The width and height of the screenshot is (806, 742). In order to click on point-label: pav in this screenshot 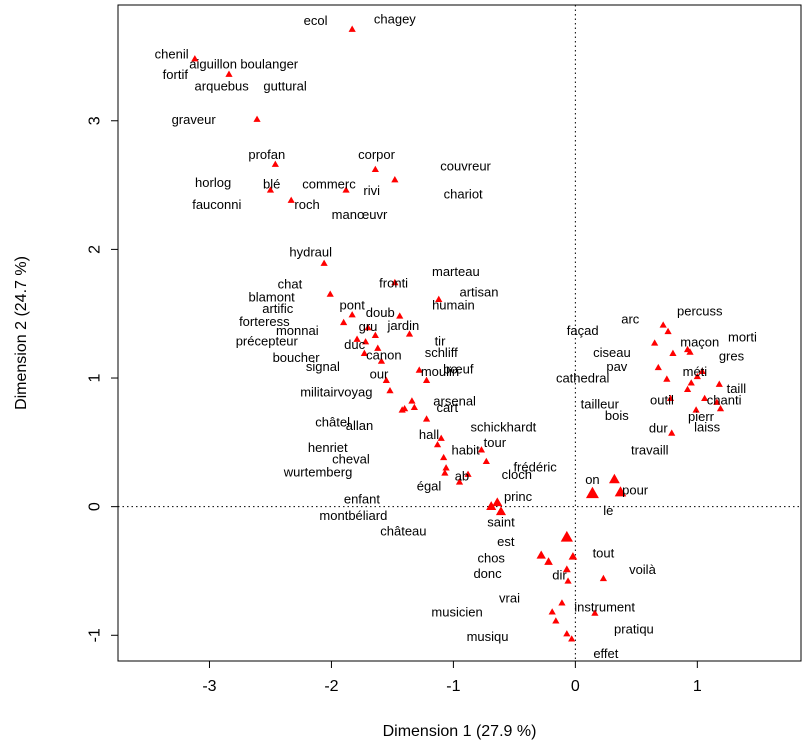, I will do `click(616, 366)`.